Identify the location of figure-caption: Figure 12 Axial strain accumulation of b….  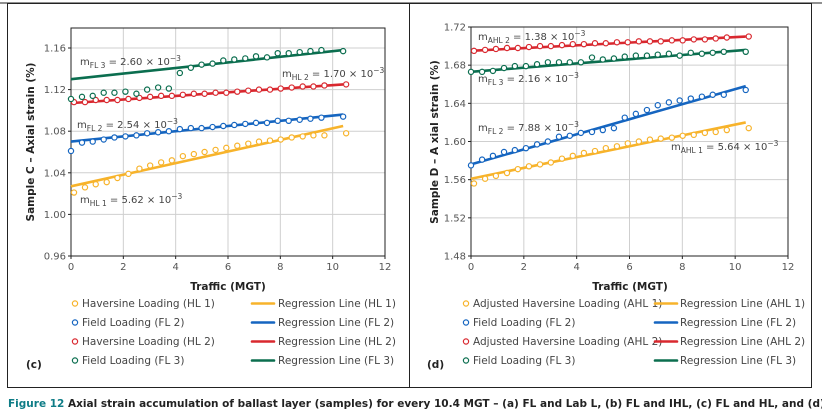
(415, 404).